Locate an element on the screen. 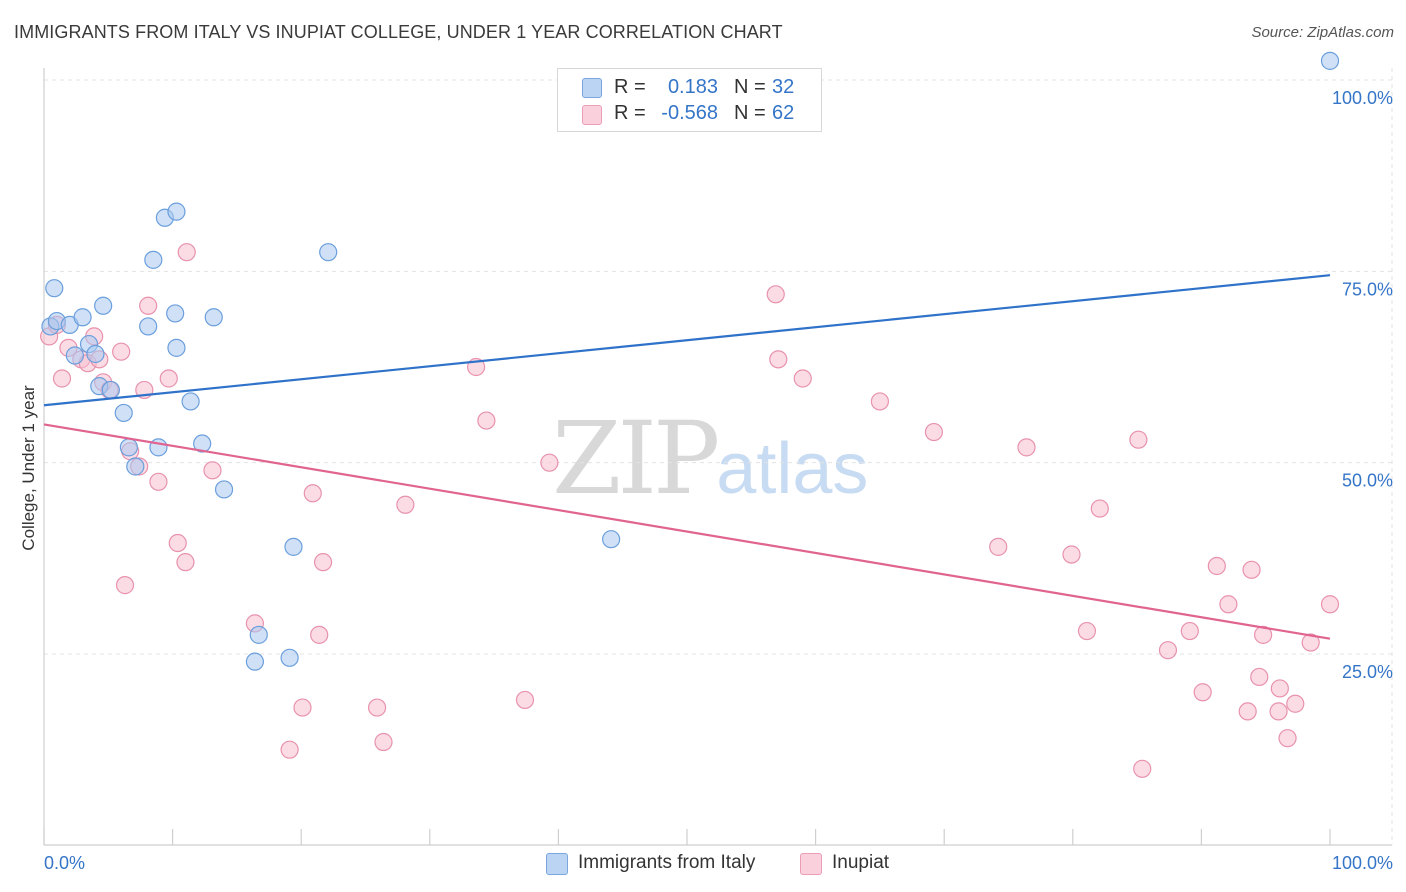  trendline-italy is located at coordinates (687, 340).